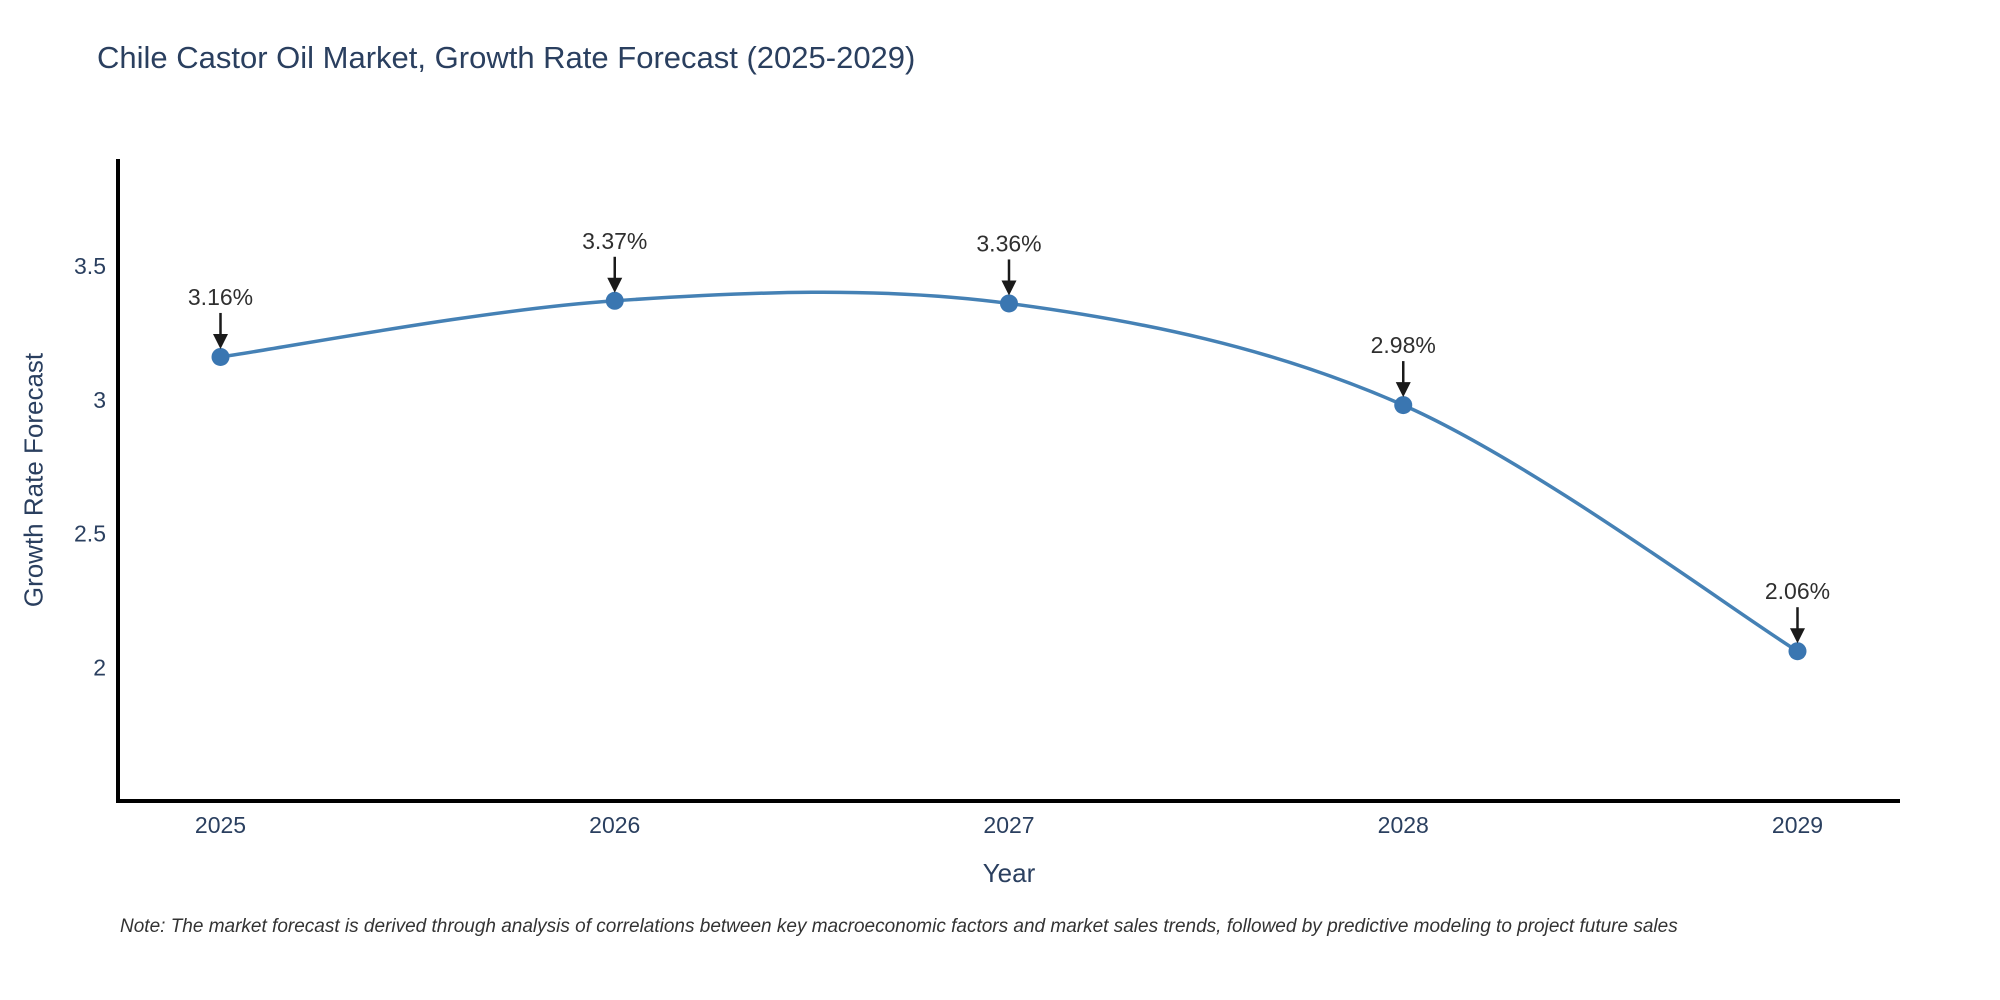 This screenshot has height=1000, width=2000. I want to click on x-axis-title: Year, so click(1009, 873).